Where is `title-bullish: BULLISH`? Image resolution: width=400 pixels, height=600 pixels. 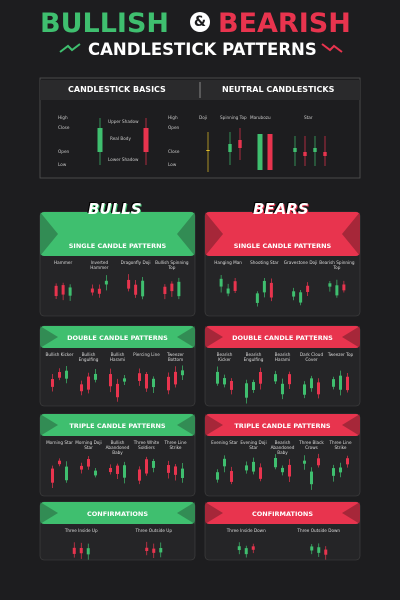 title-bullish: BULLISH is located at coordinates (105, 23).